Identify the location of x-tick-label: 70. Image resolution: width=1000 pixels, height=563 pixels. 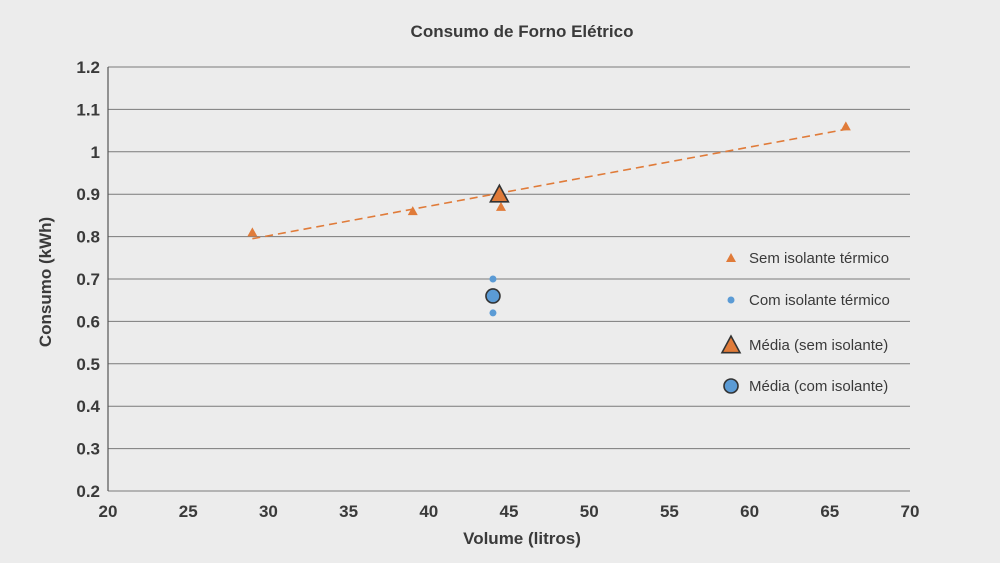
(910, 511).